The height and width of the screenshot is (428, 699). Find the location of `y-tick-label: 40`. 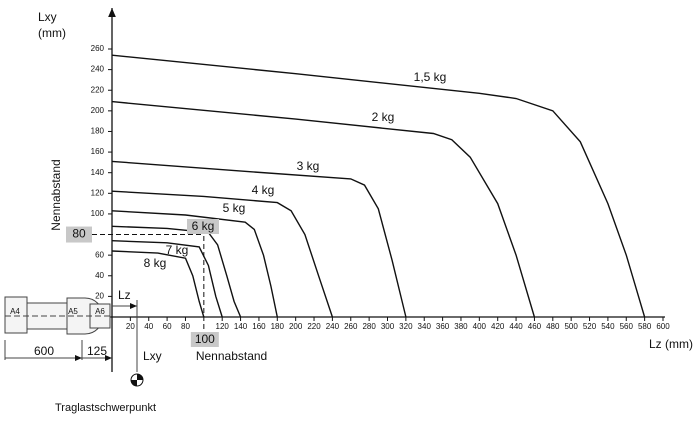

y-tick-label: 40 is located at coordinates (99, 275).